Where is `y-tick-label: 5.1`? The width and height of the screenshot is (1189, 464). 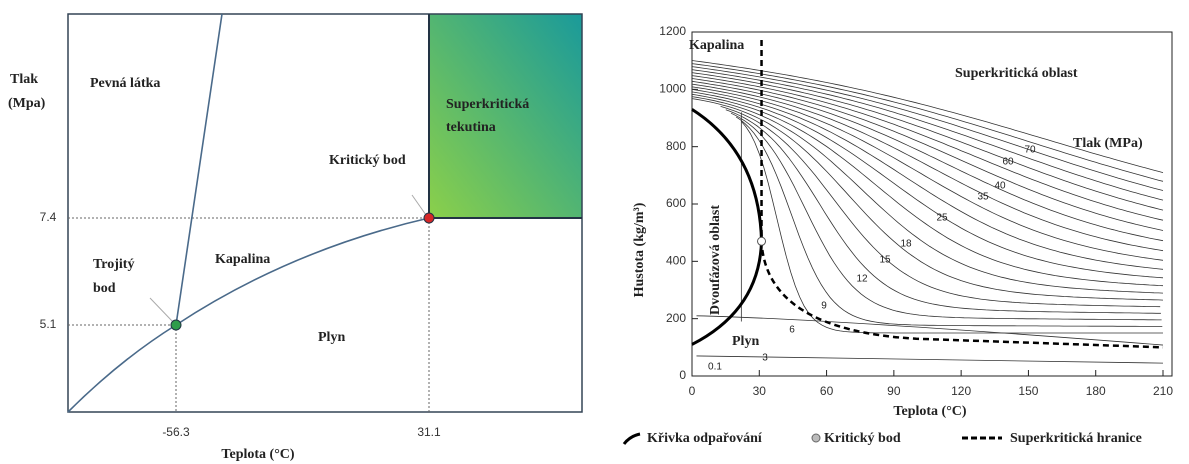 y-tick-label: 5.1 is located at coordinates (48, 324).